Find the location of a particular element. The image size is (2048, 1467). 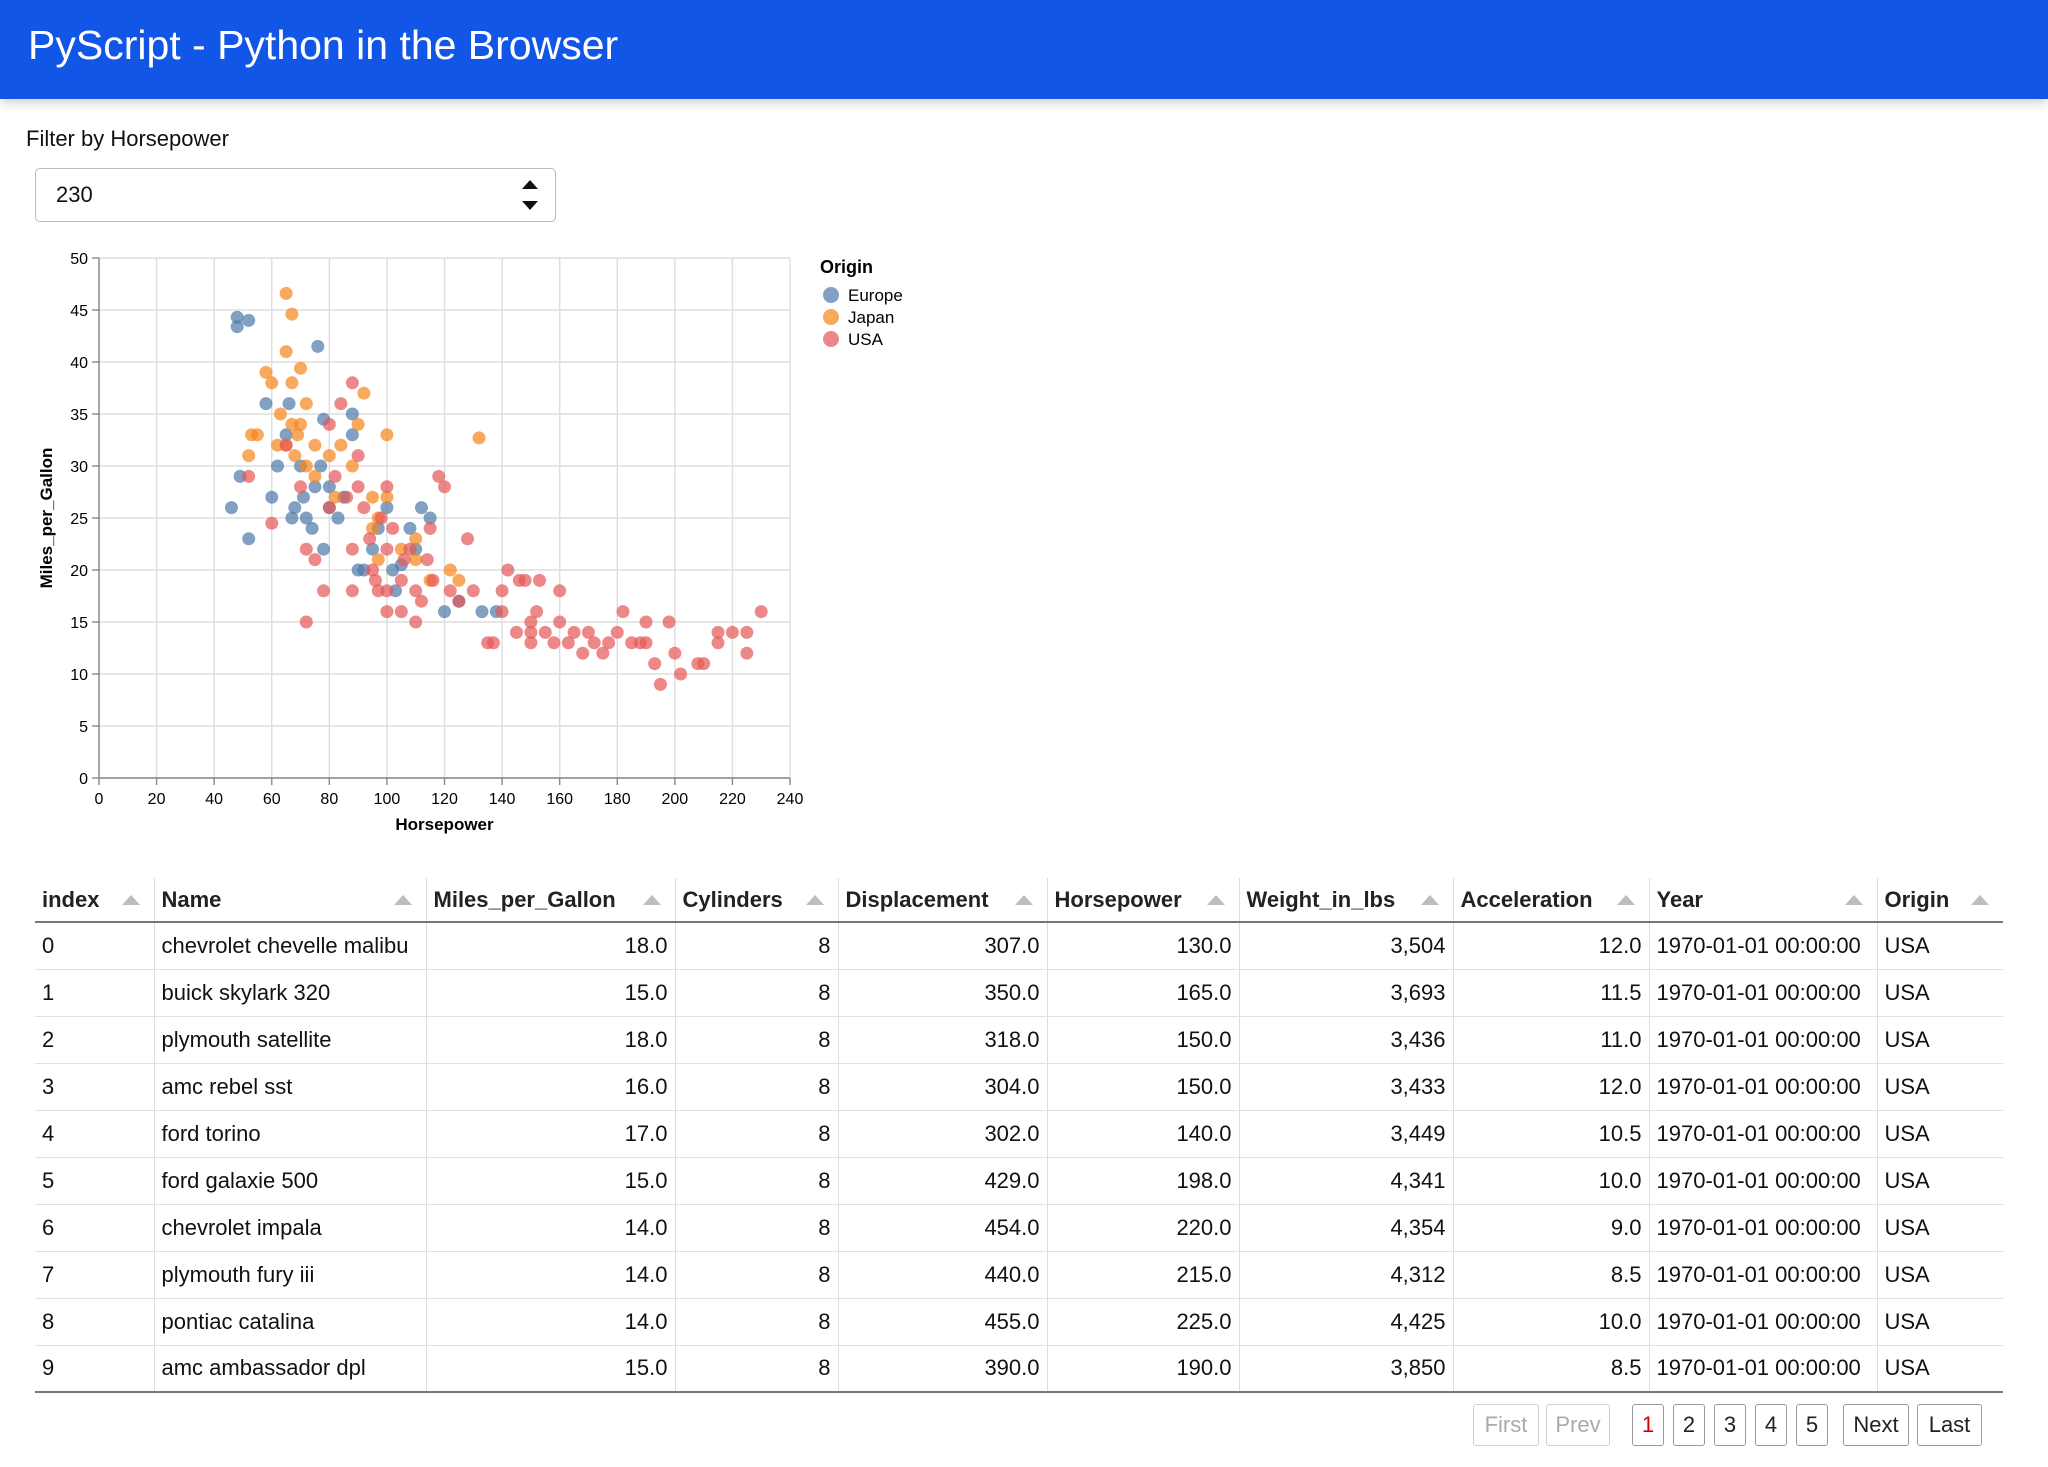

column-header-label: Name is located at coordinates (191, 899).